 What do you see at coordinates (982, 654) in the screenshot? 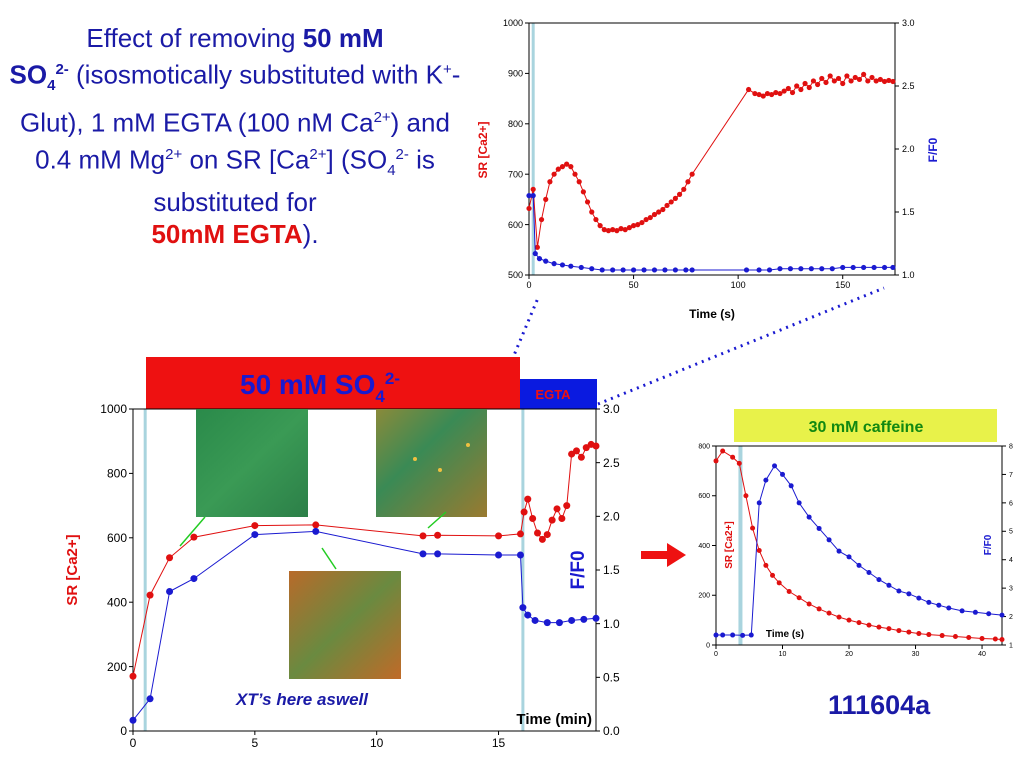
I see `x-tick-label: 40` at bounding box center [982, 654].